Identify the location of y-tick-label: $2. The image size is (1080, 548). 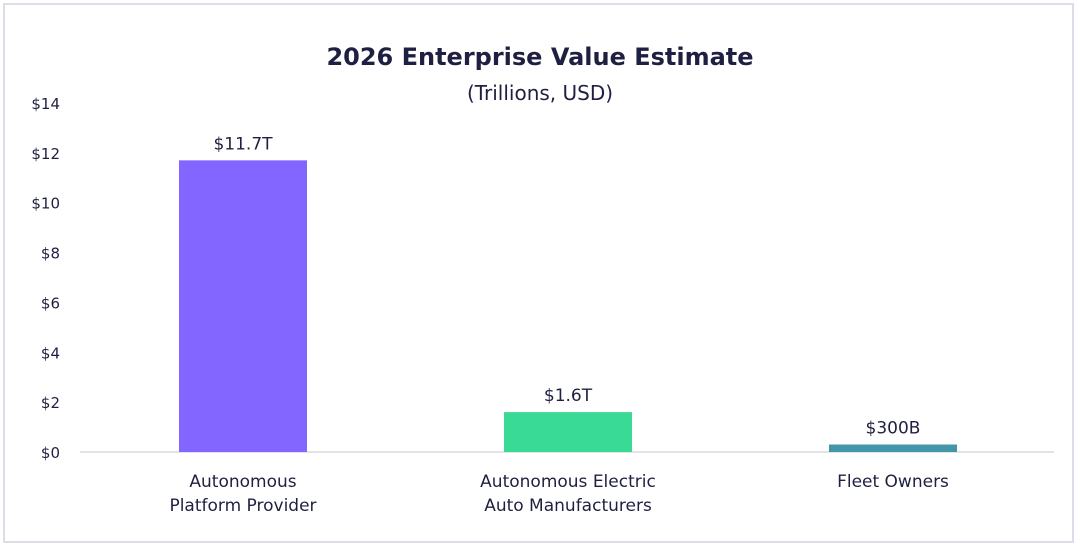
(50, 403).